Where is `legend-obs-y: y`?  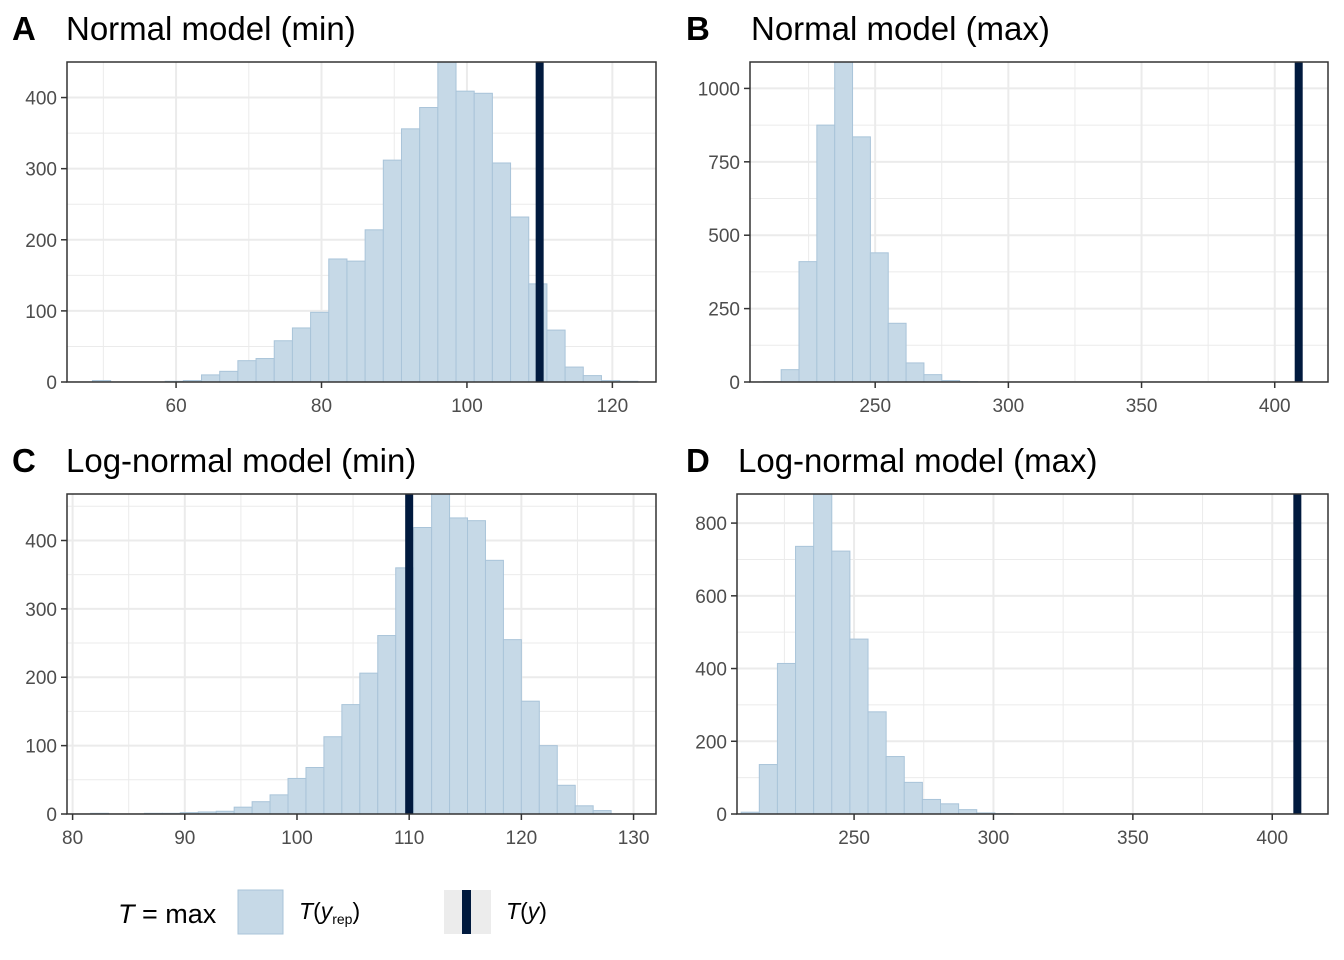
legend-obs-y: y is located at coordinates (533, 911).